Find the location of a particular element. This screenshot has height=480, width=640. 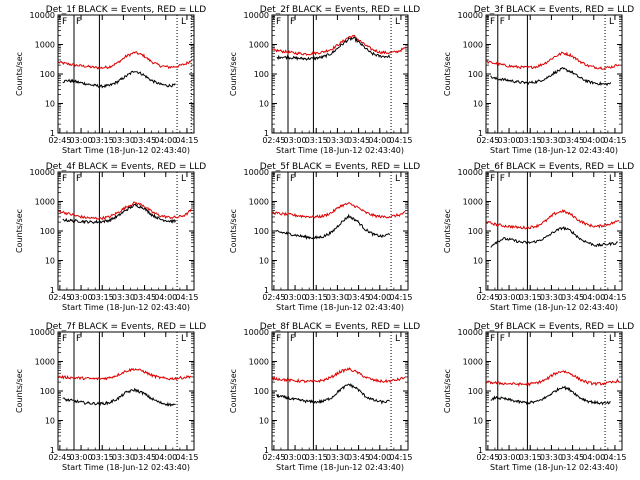

axes-frame is located at coordinates (126, 74).